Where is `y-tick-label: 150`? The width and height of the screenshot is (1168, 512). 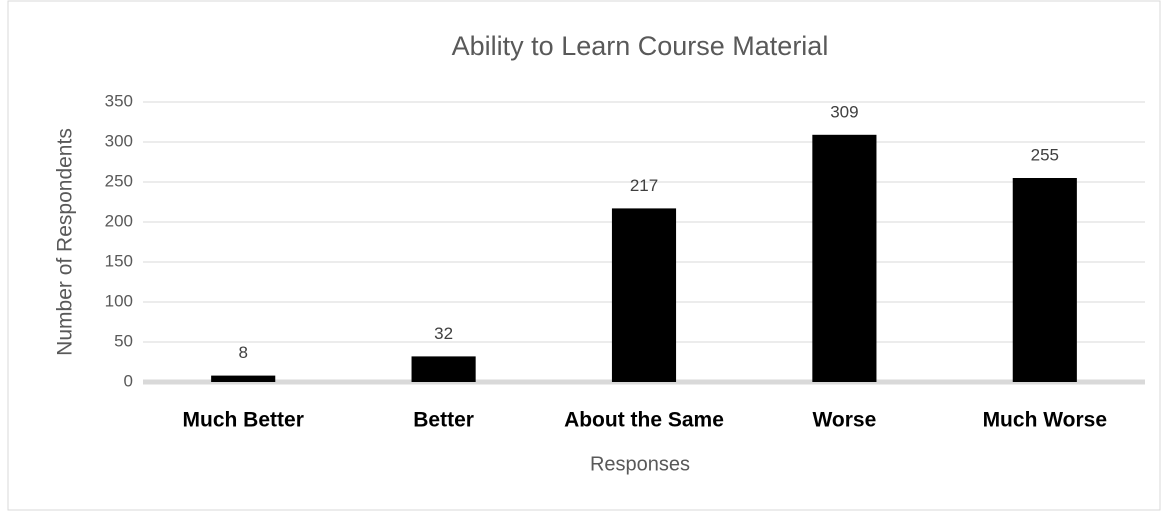
y-tick-label: 150 is located at coordinates (119, 260).